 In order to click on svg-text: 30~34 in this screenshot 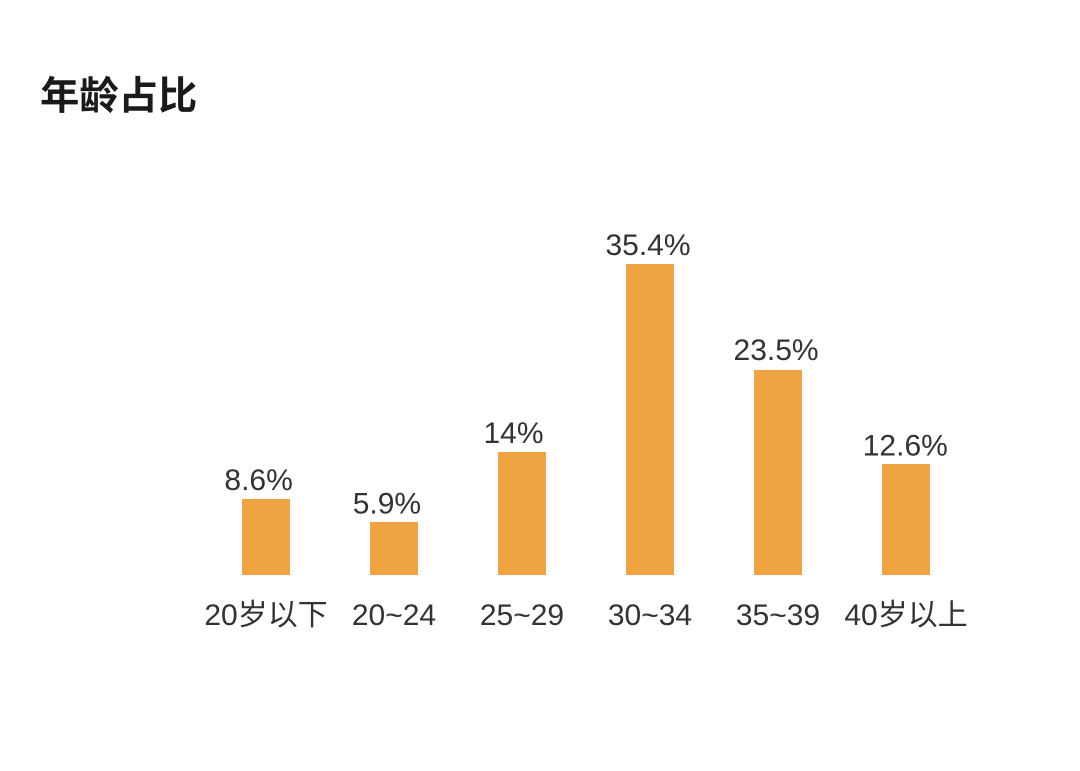, I will do `click(650, 615)`.